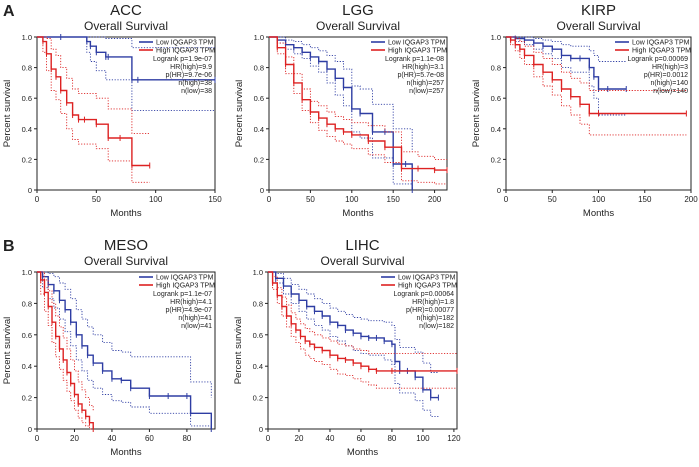 The width and height of the screenshot is (699, 467). Describe the element at coordinates (189, 75) in the screenshot. I see `stats-line: p(HR)=9.7e-06` at that location.